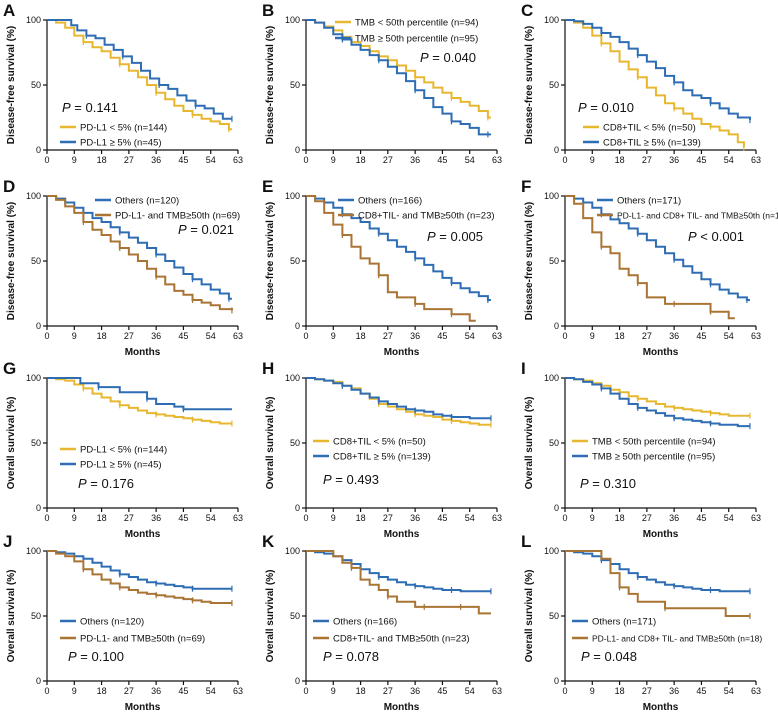  I want to click on p-value-text: = 0.310, so click(612, 483).